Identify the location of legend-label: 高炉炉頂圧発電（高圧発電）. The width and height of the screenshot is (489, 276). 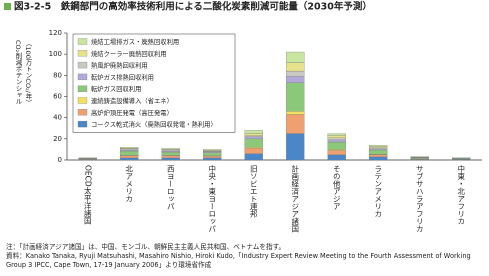
(132, 112).